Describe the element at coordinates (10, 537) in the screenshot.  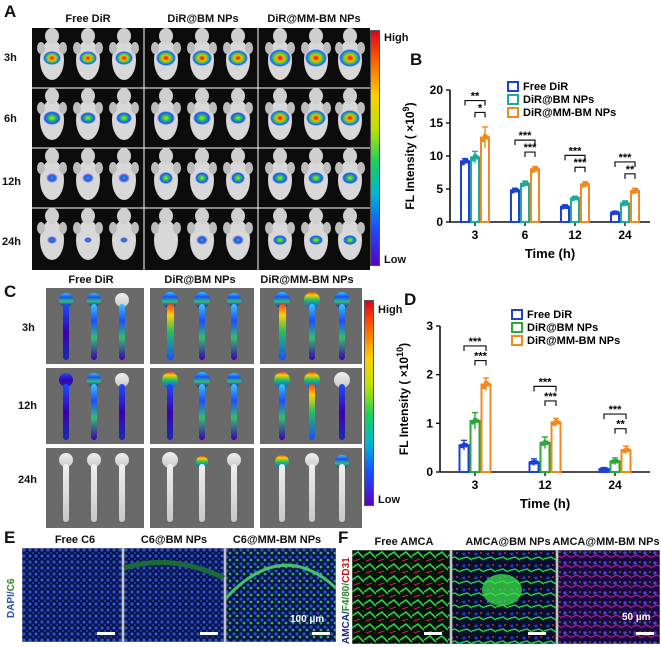
I see `panel-label-e: E` at that location.